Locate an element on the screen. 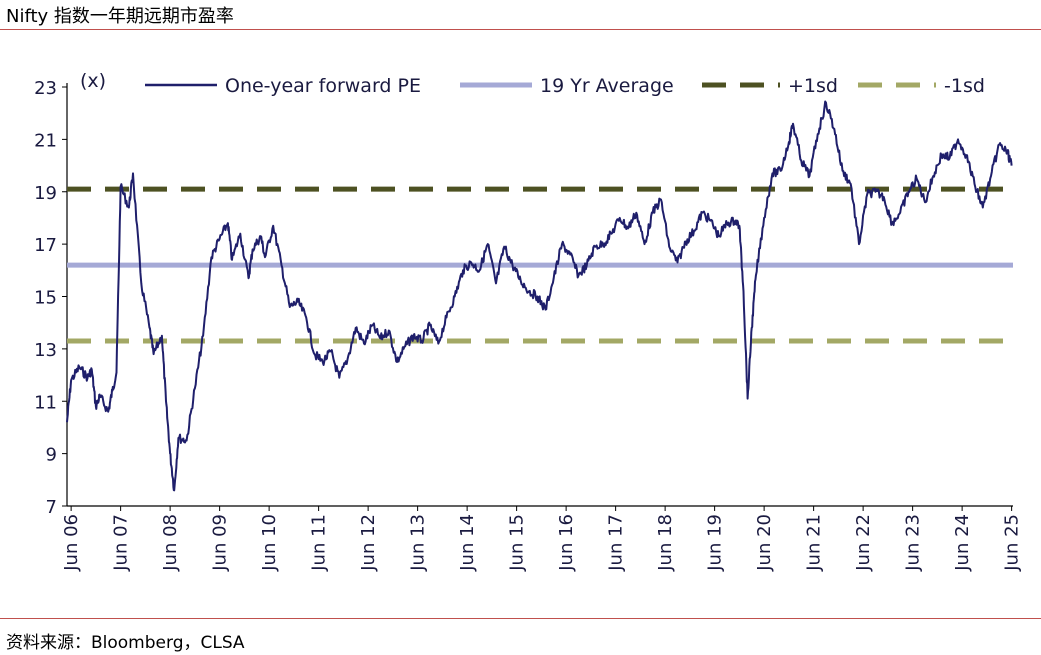 This screenshot has height=655, width=1041. x-tick-label: Jun 09 is located at coordinates (220, 543).